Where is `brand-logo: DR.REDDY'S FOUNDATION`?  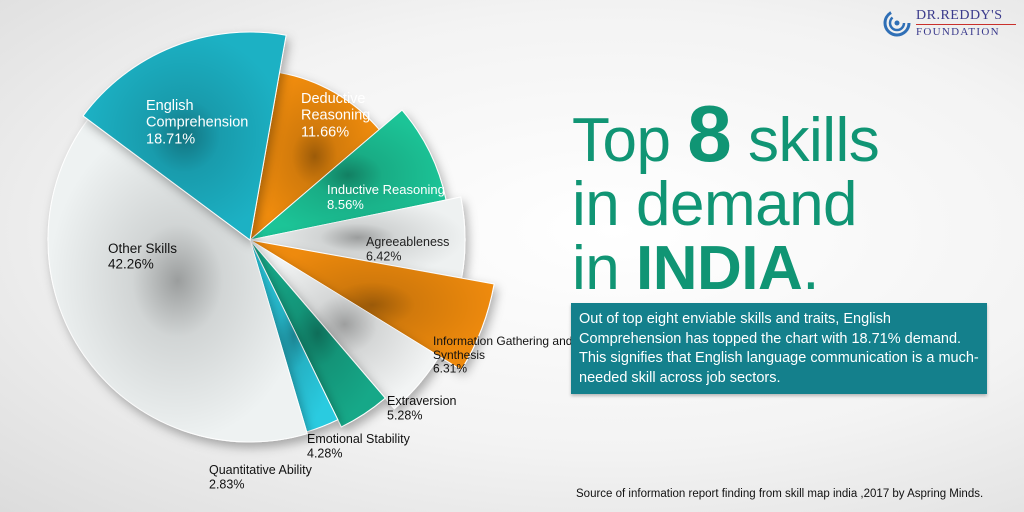
brand-logo: DR.REDDY'S FOUNDATION is located at coordinates (950, 23).